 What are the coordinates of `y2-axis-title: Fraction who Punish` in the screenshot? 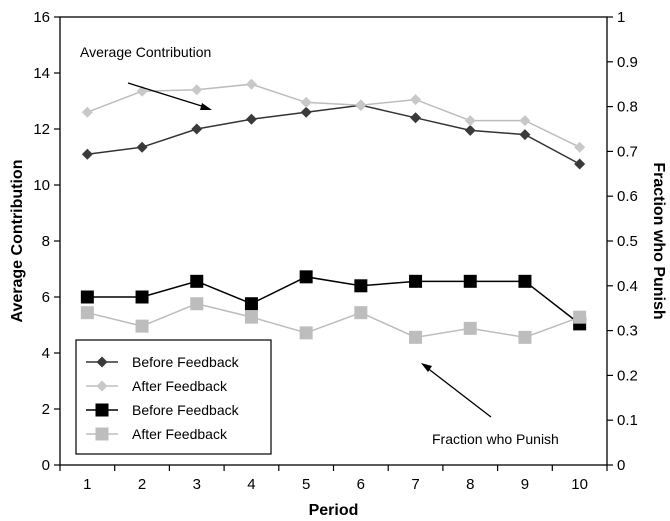 It's located at (658, 240).